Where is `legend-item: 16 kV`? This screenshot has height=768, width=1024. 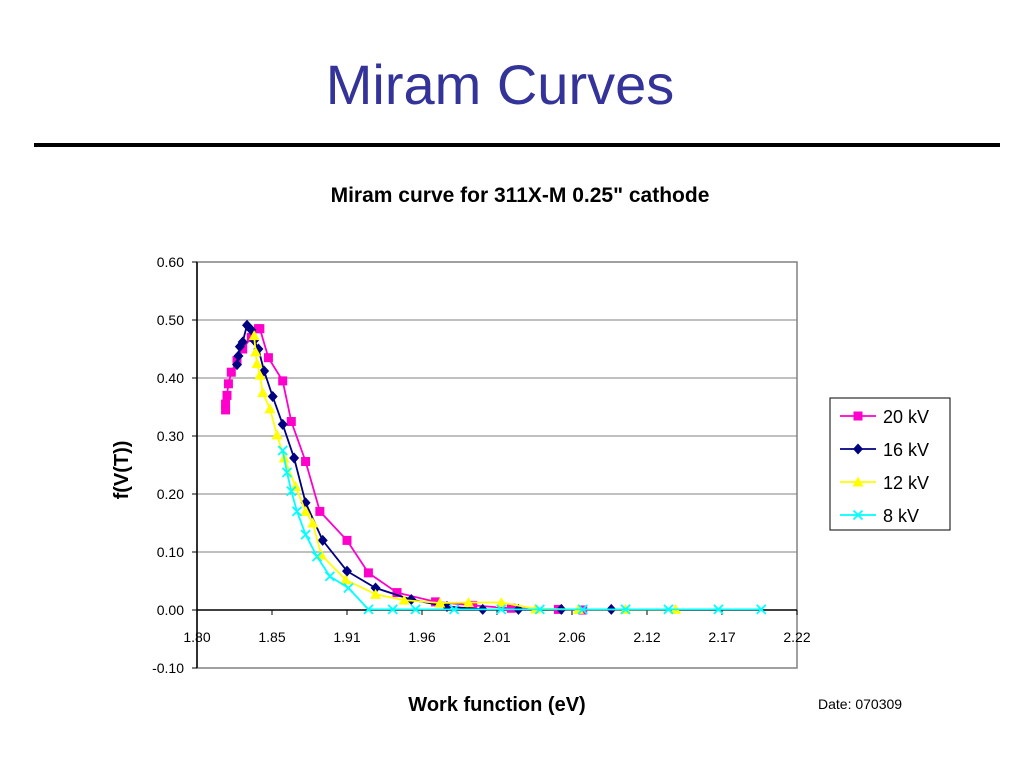
legend-item: 16 kV is located at coordinates (884, 450).